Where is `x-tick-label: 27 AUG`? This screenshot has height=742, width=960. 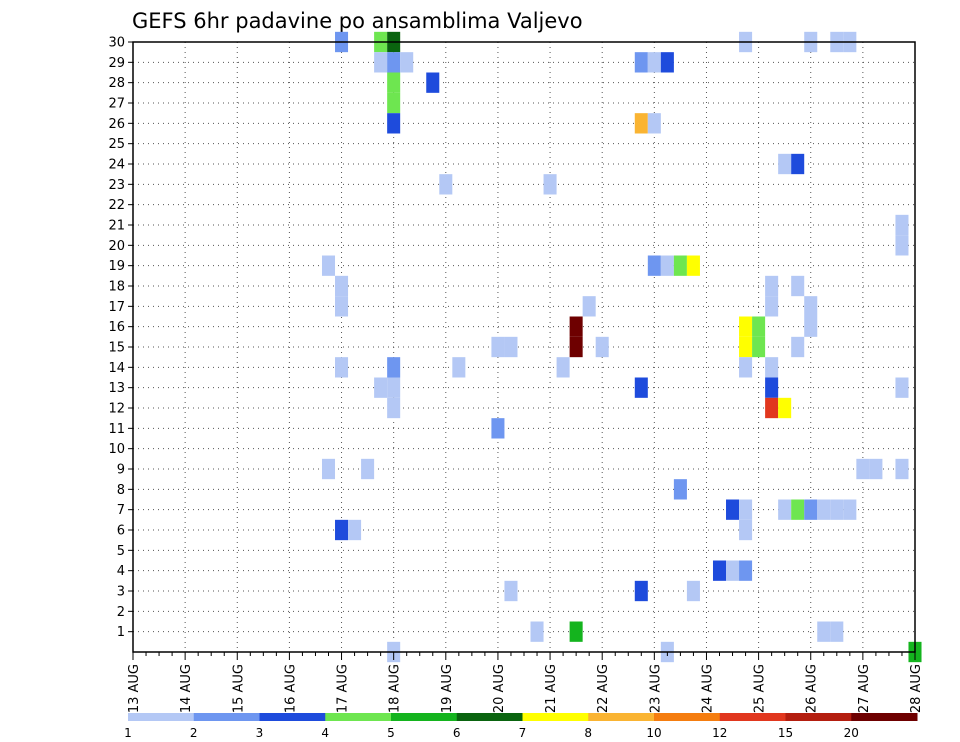 x-tick-label: 27 AUG is located at coordinates (864, 688).